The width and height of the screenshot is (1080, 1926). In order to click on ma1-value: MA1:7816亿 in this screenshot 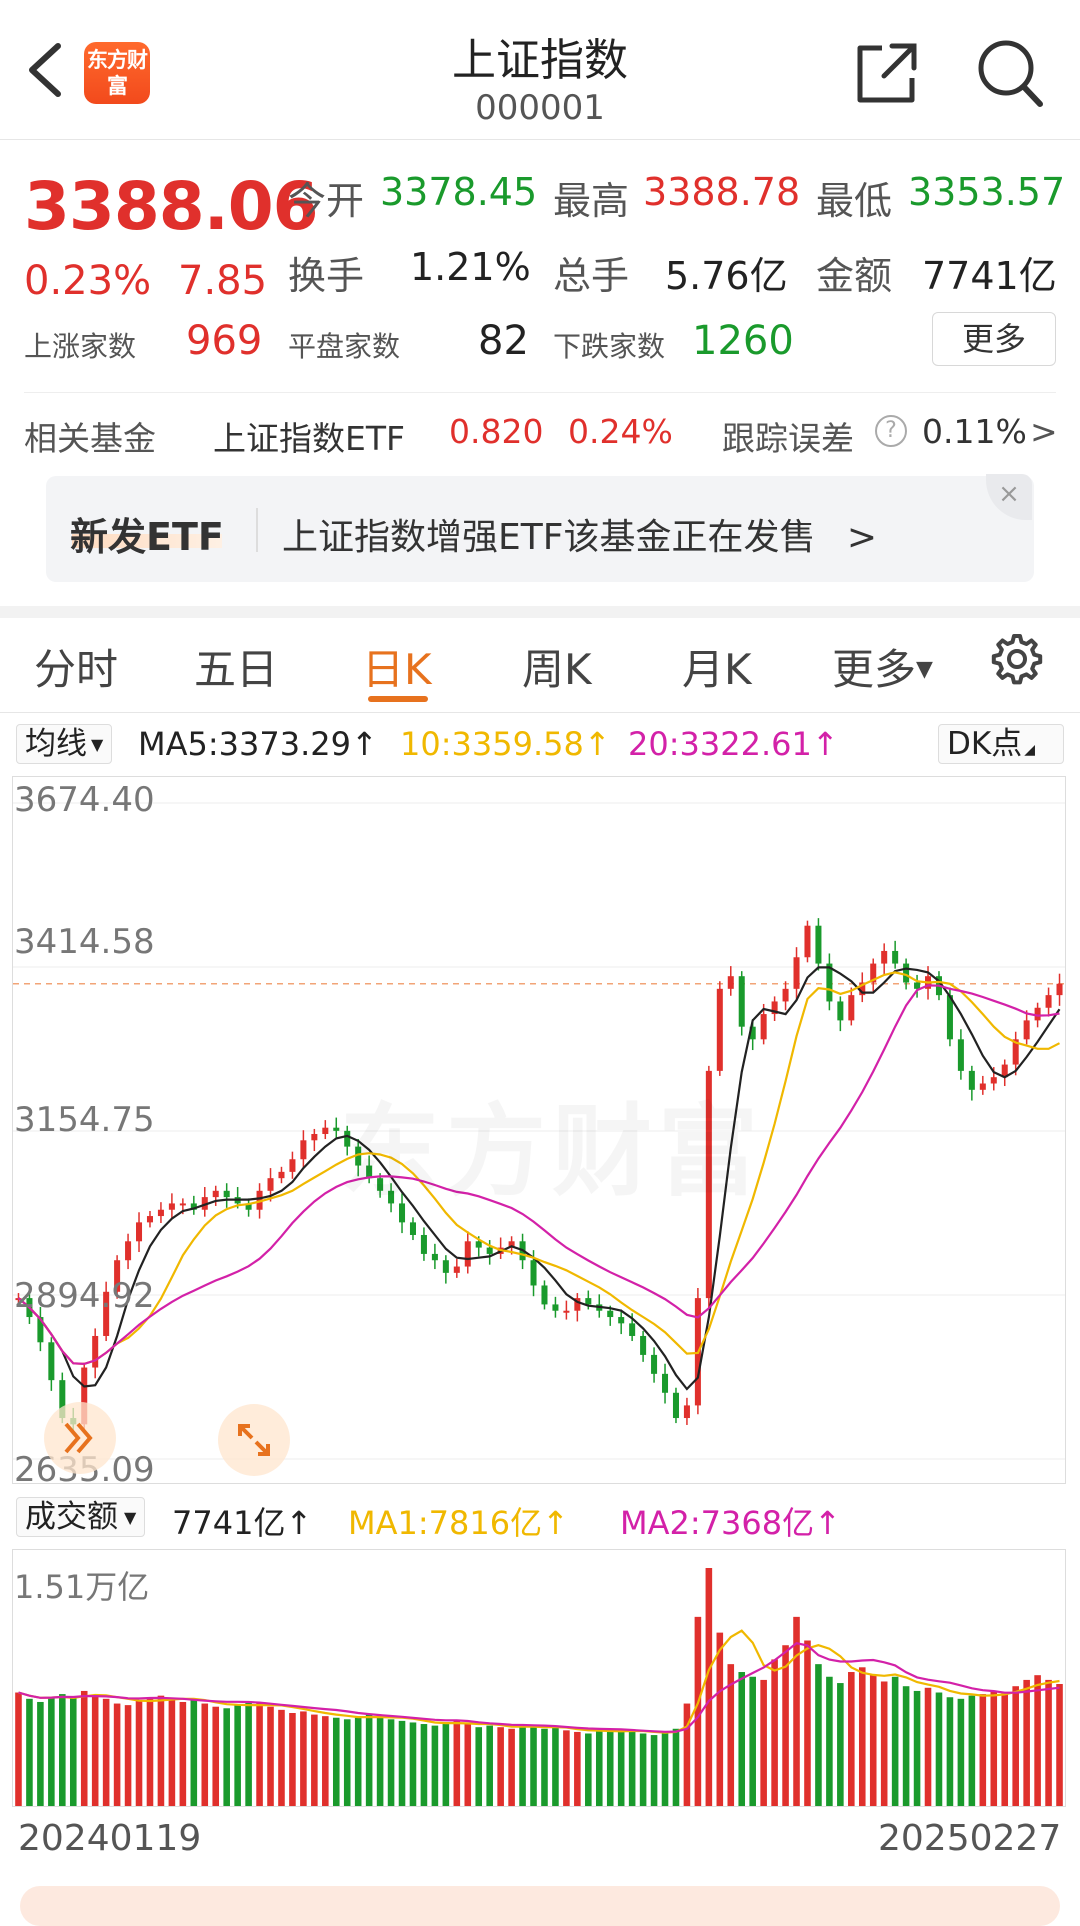, I will do `click(445, 1523)`.